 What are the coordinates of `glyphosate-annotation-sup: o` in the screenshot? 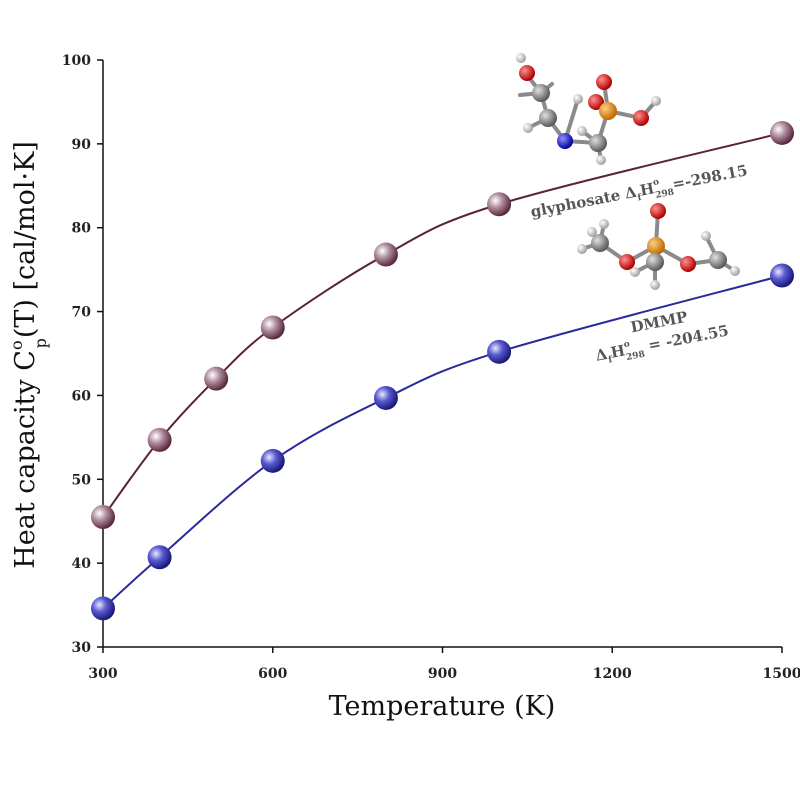 It's located at (656, 182).